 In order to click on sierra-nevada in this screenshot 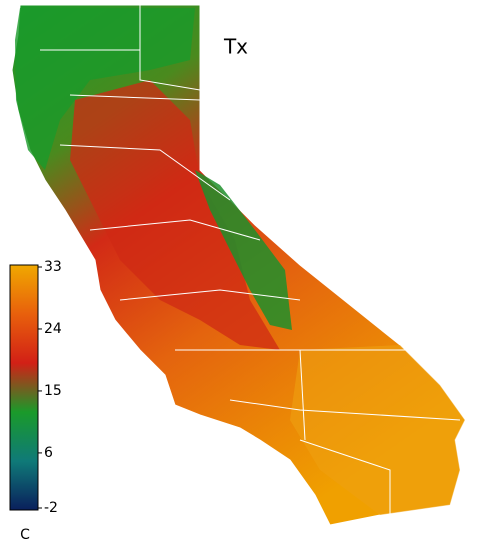, I will do `click(243, 250)`.